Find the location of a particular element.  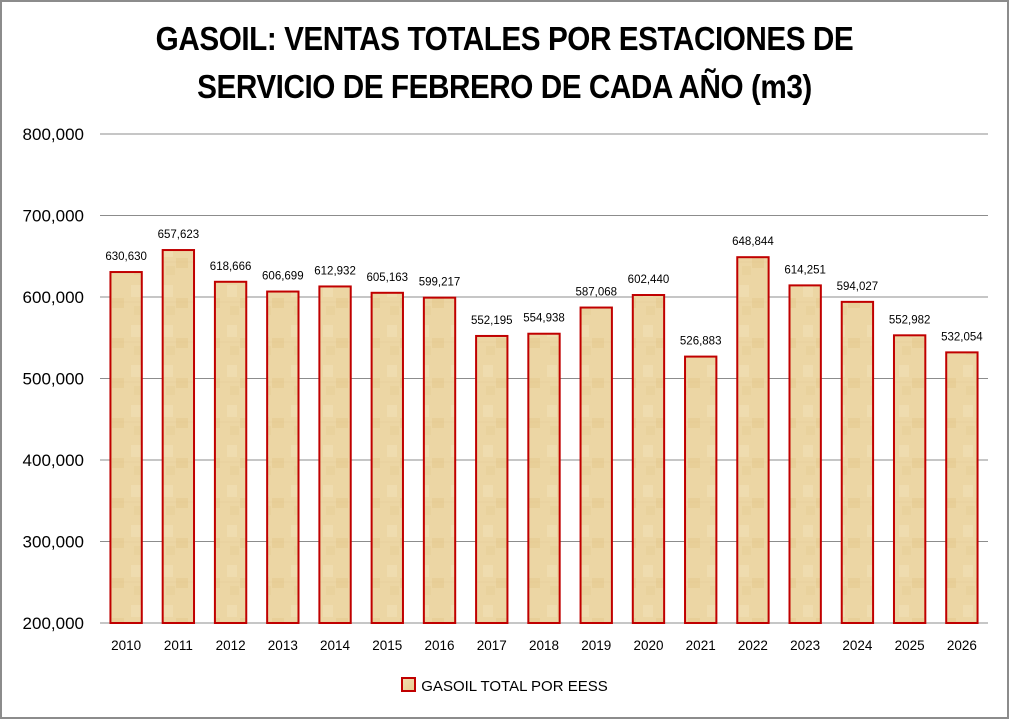

x-tick-label: 2026 is located at coordinates (962, 645).